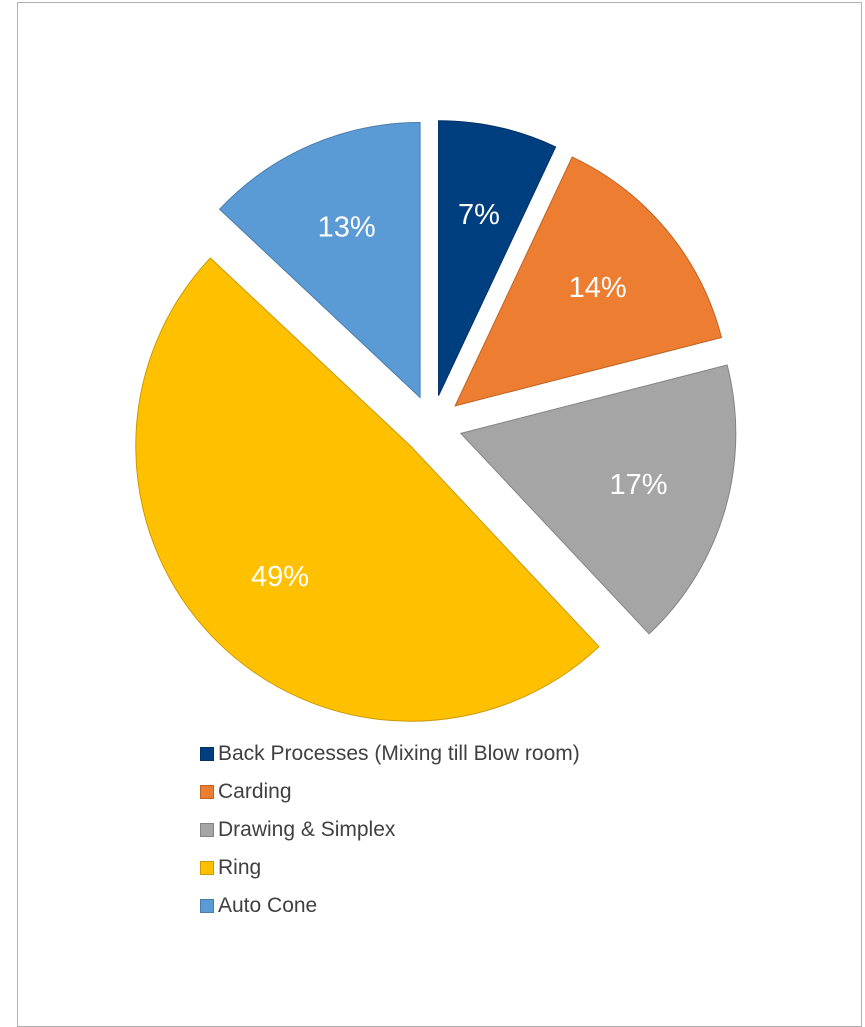 Image resolution: width=865 pixels, height=1027 pixels. I want to click on legend-label: Ring, so click(240, 867).